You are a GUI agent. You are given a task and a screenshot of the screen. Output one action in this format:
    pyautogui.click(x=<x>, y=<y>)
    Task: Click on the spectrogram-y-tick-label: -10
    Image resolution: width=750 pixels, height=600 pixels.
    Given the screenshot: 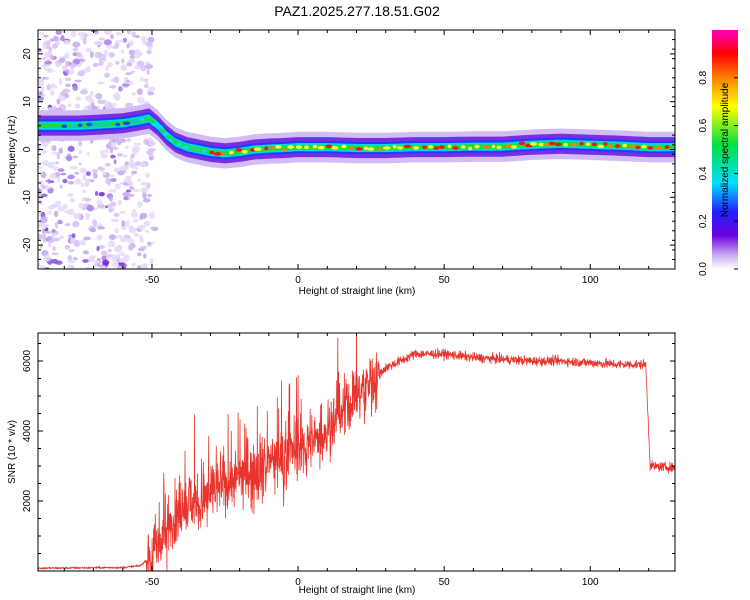 What is the action you would take?
    pyautogui.click(x=27, y=197)
    